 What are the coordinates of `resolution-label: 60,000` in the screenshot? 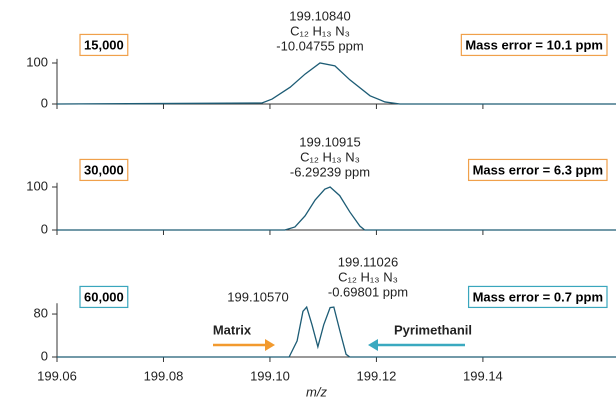 It's located at (104, 296).